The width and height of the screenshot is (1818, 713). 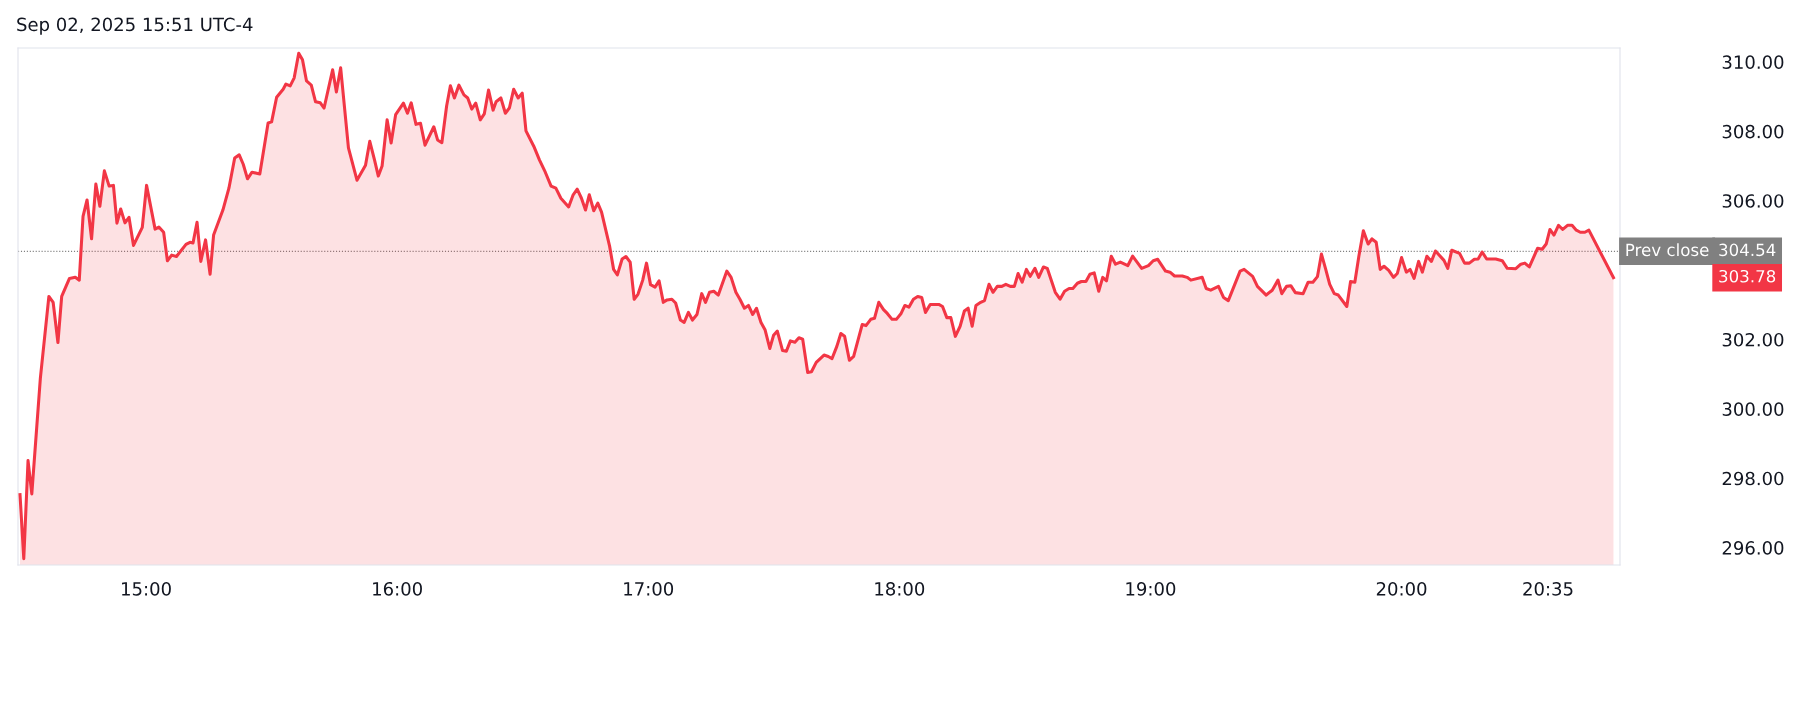 What do you see at coordinates (135, 26) in the screenshot?
I see `text: Sep 02, 2025 15:51 UTC-4` at bounding box center [135, 26].